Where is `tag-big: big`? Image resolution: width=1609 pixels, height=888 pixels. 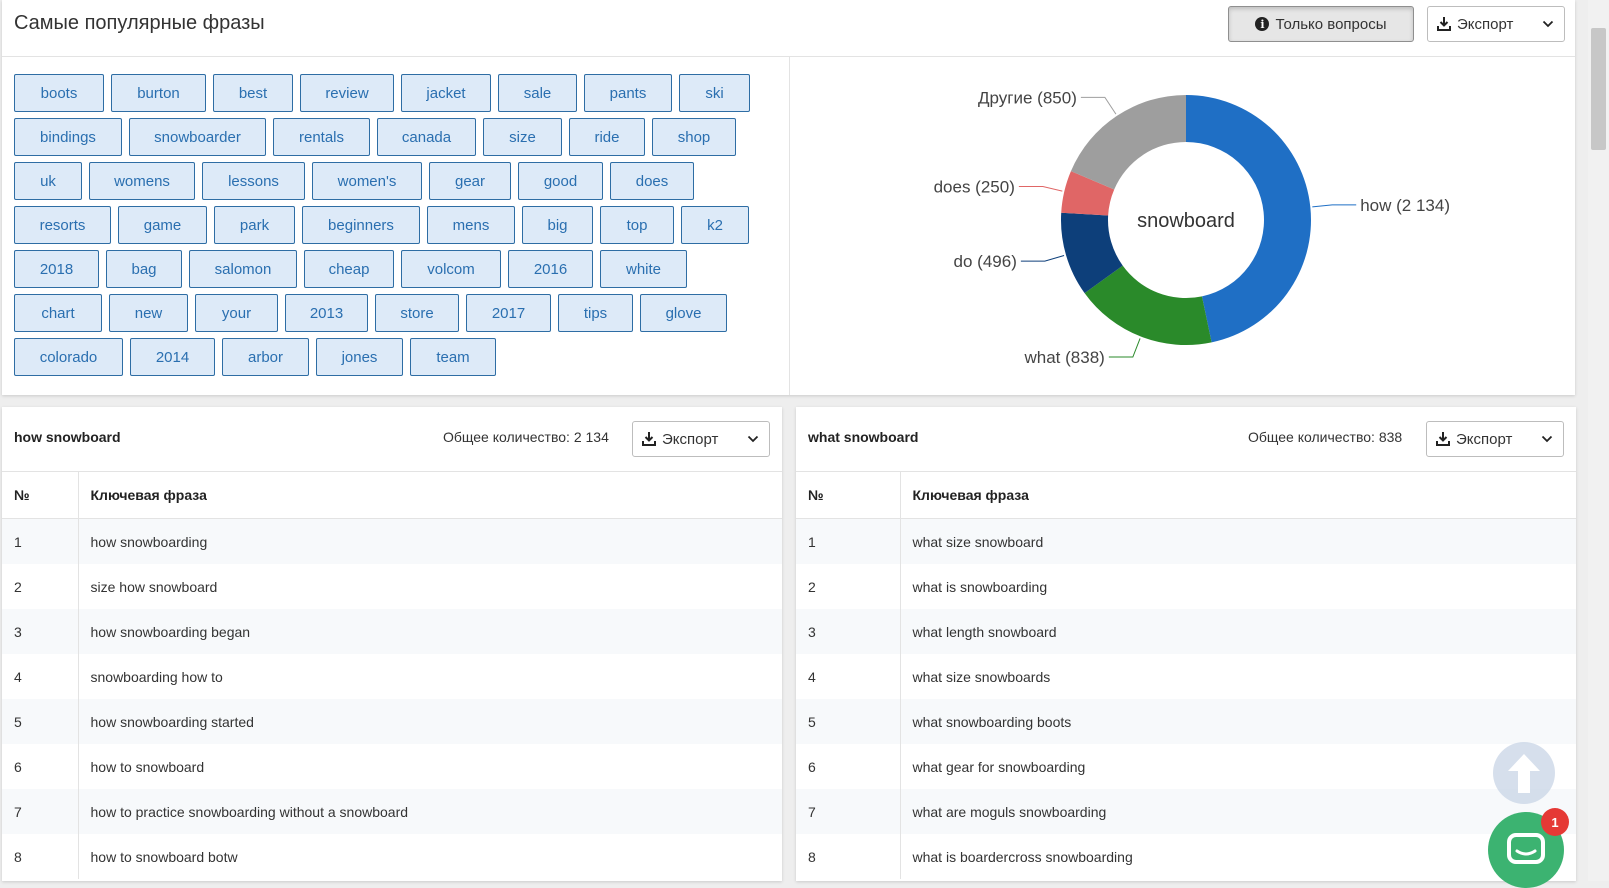
tag-big: big is located at coordinates (557, 225).